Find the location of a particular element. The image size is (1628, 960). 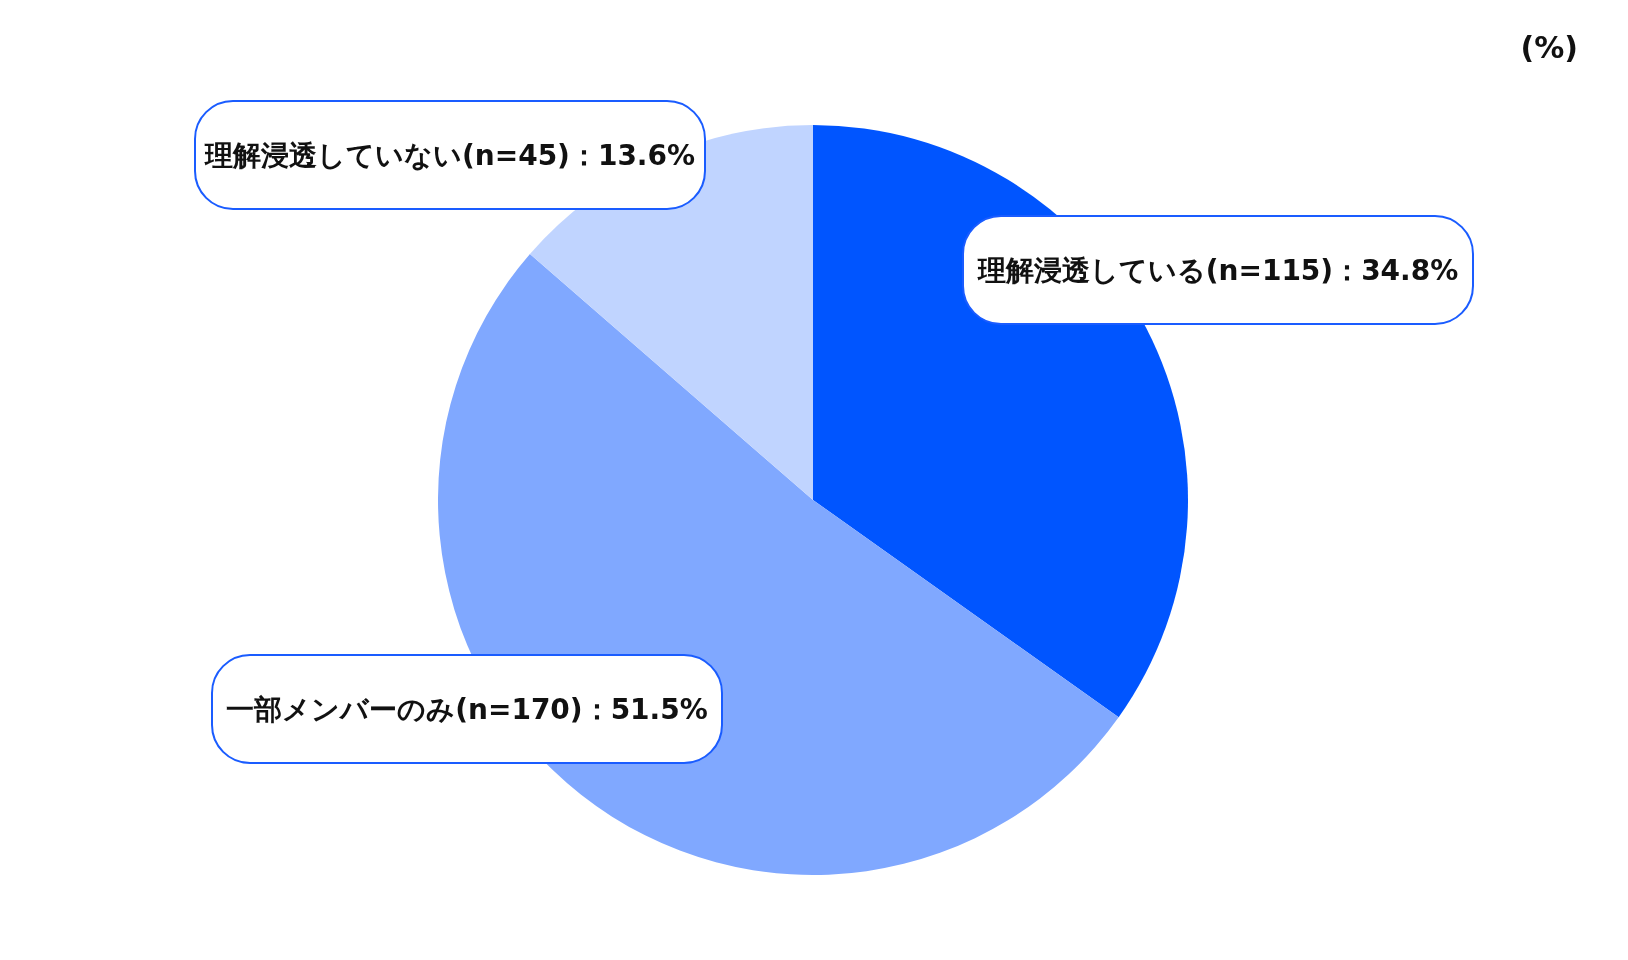

slice-label: 一部メンバーのみ(n=170)：51.5% is located at coordinates (467, 709).